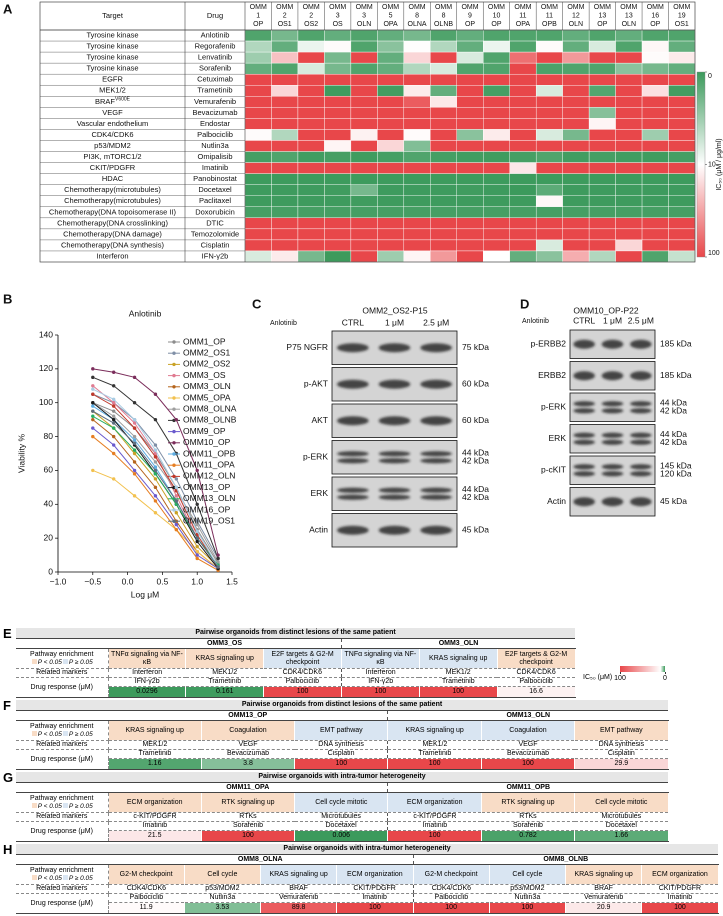  Describe the element at coordinates (302, 658) in the screenshot. I see `pathway-cell: E2F targets & G2-M checkpoint` at that location.